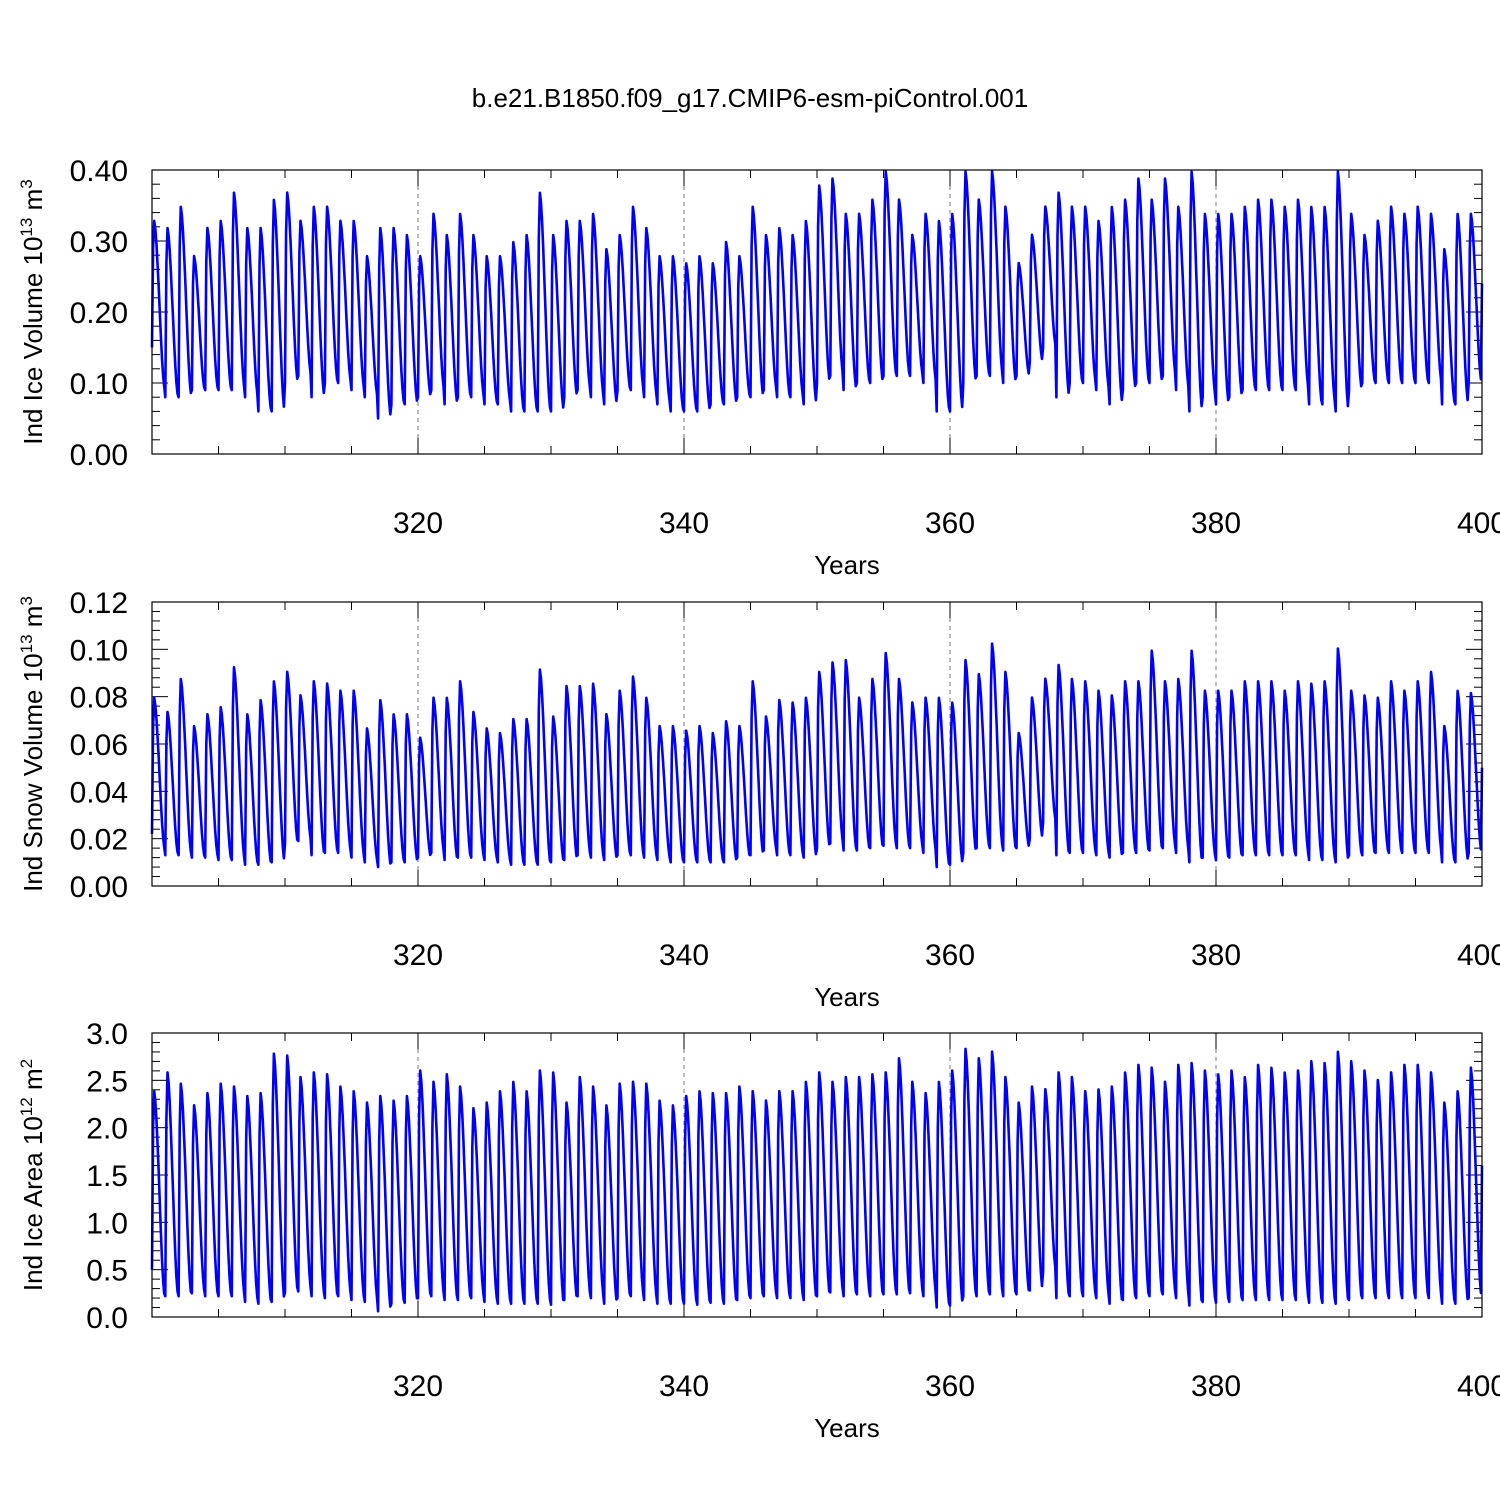 The width and height of the screenshot is (1500, 1500). I want to click on y-tick-label: 0.06, so click(99, 745).